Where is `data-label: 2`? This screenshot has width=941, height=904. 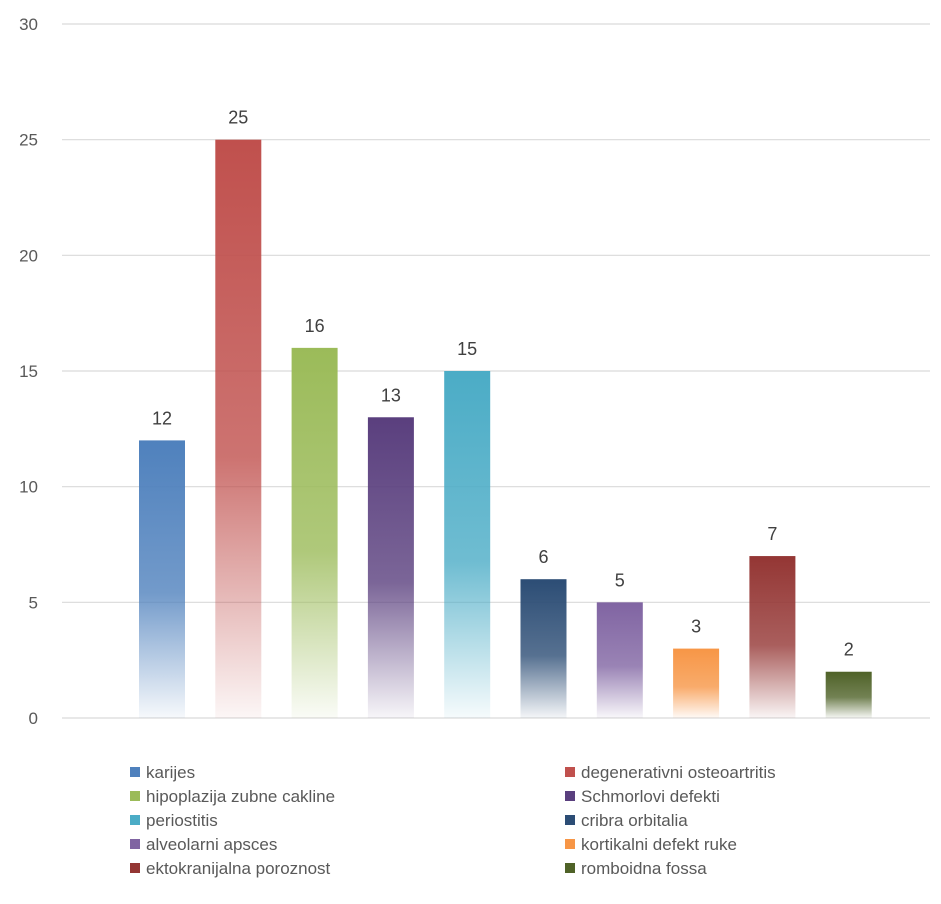
data-label: 2 is located at coordinates (849, 650).